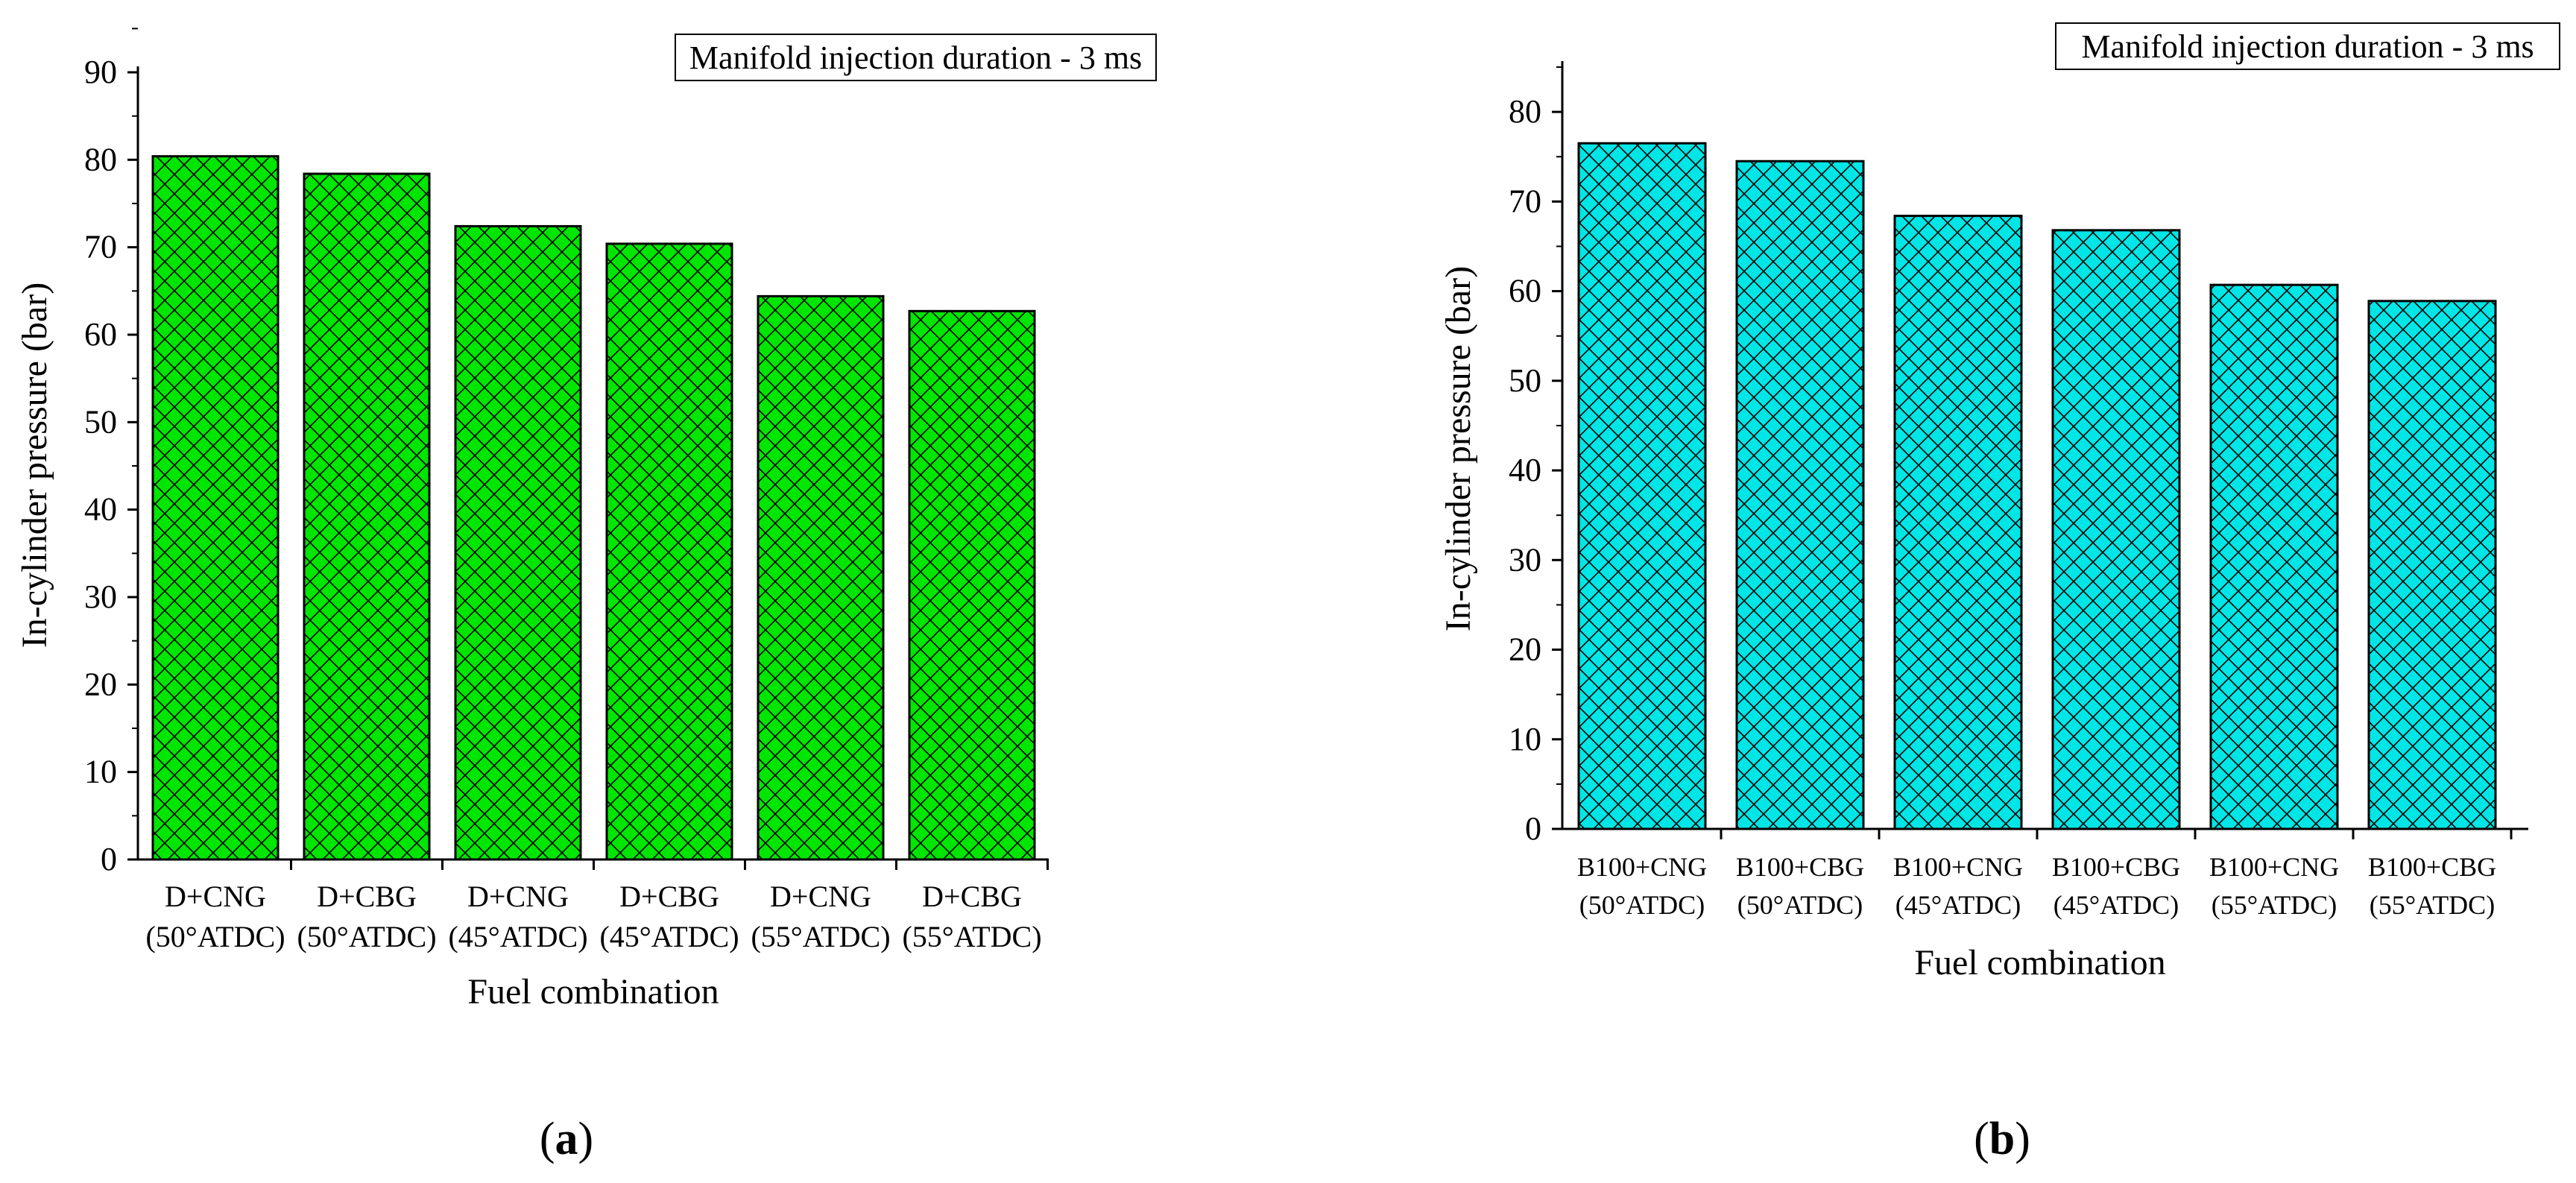 Image resolution: width=2576 pixels, height=1183 pixels. I want to click on chart-a-category-label-5: D+CNG, so click(820, 896).